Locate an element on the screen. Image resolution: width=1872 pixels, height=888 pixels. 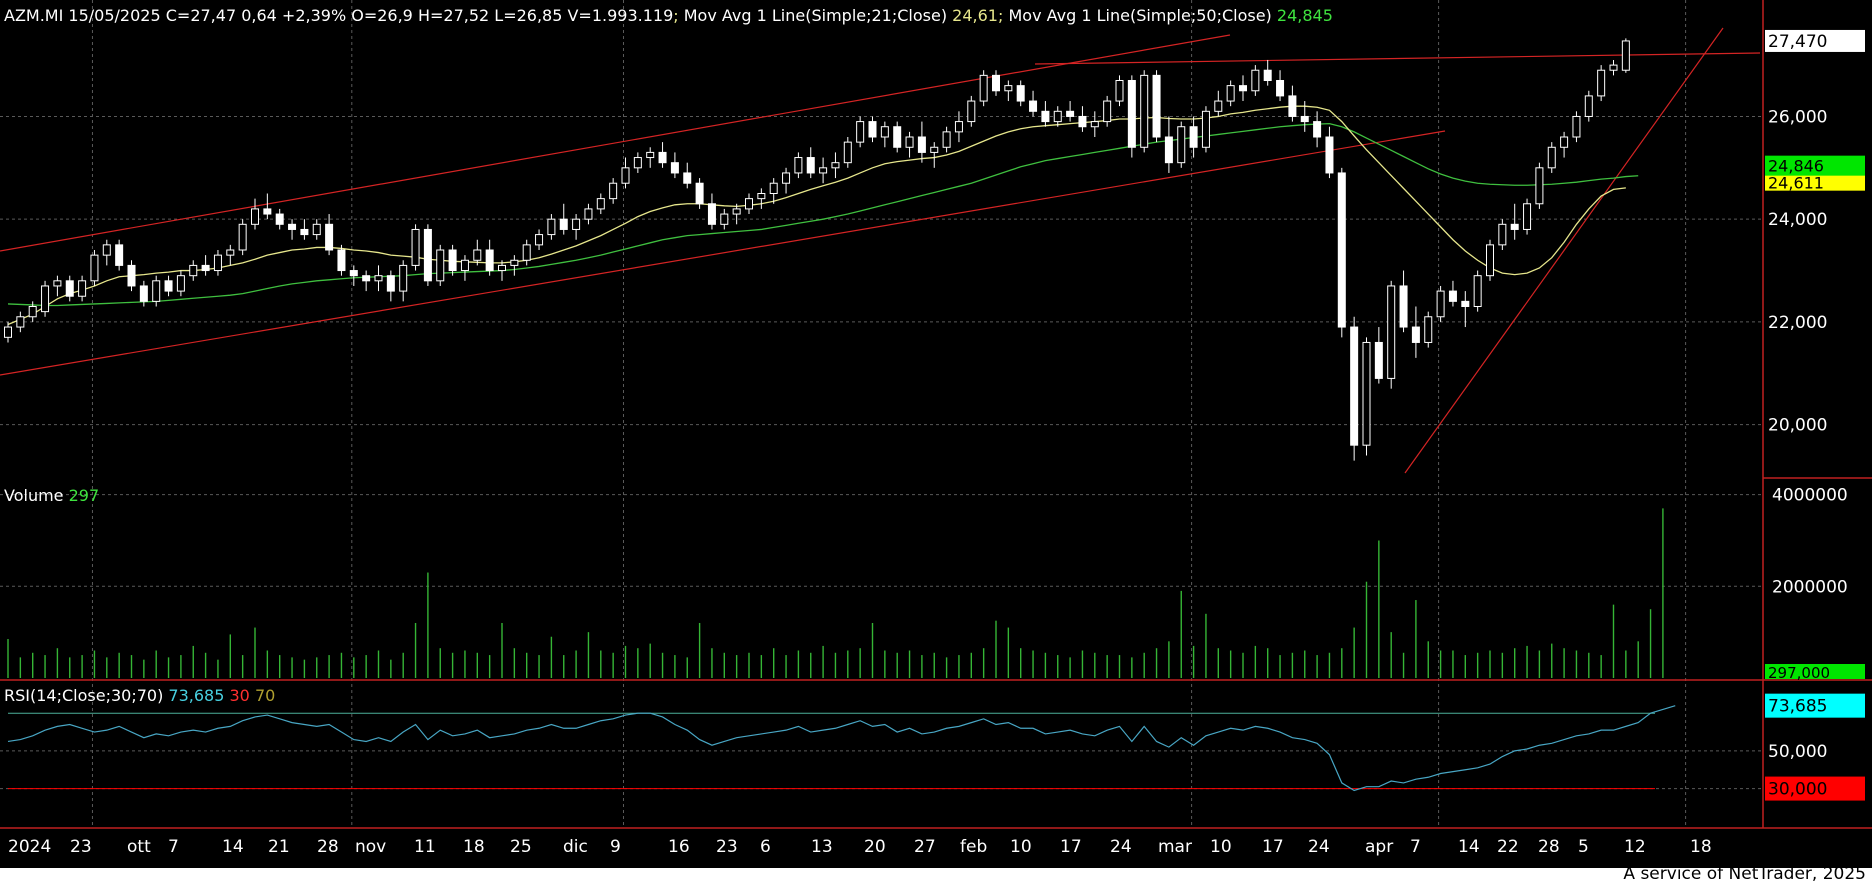
time-tick-label: dic is located at coordinates (575, 847).